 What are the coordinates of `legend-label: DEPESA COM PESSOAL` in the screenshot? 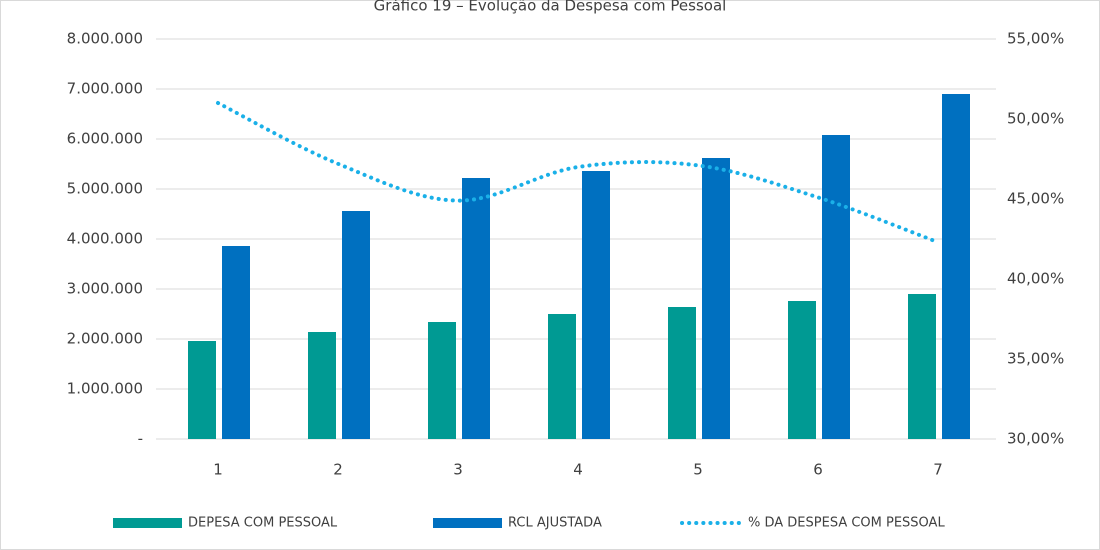 It's located at (263, 523).